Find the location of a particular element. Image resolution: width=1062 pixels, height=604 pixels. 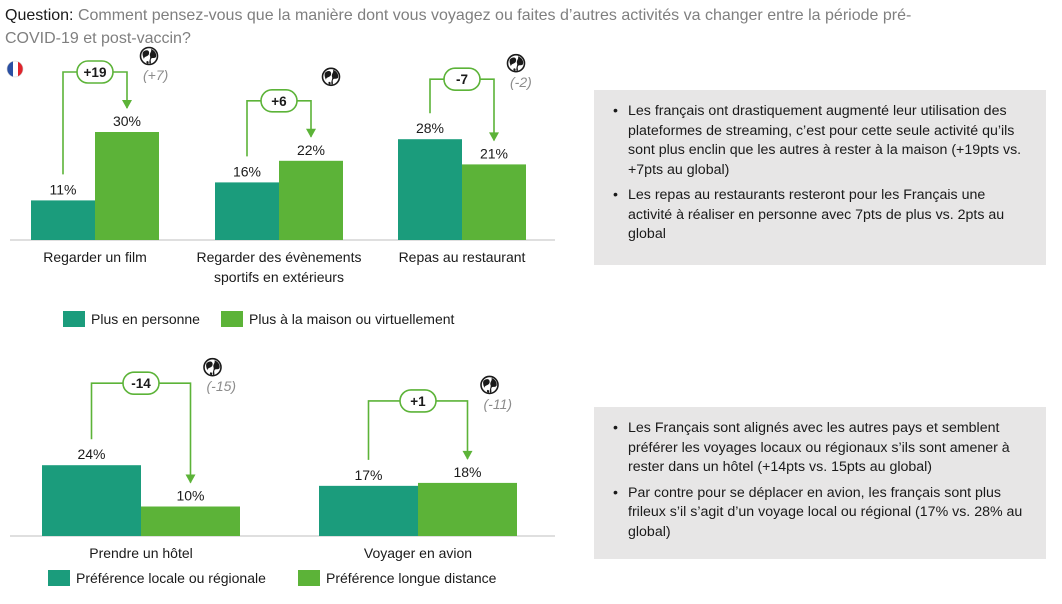

data-label: 18% is located at coordinates (467, 472).